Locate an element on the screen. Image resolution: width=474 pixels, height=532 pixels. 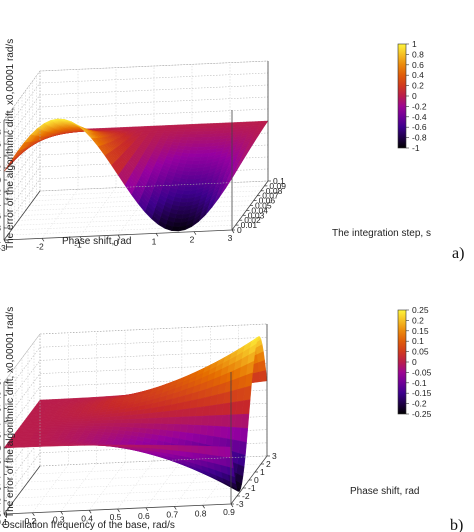
a-ztick-label-8: 0.6 is located at coordinates (0, 144).